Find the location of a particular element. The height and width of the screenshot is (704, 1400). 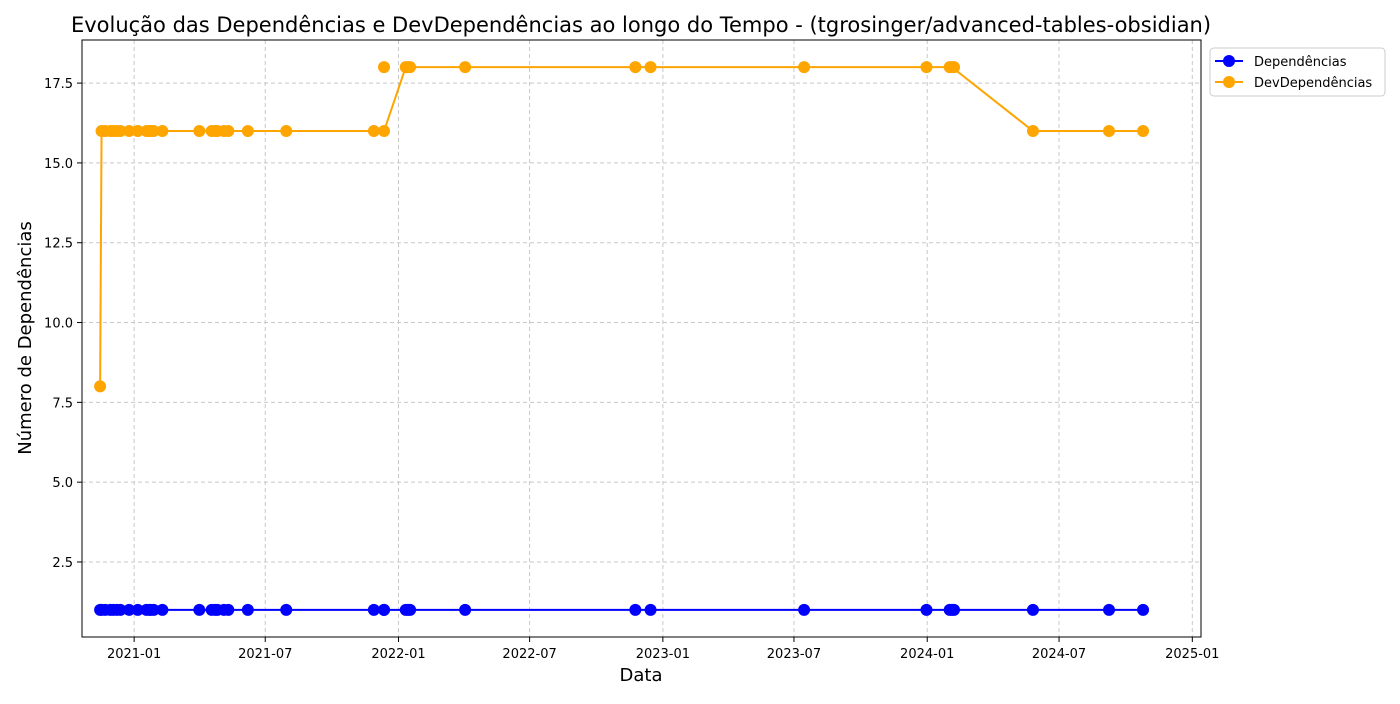

legend-box is located at coordinates (1297, 72).